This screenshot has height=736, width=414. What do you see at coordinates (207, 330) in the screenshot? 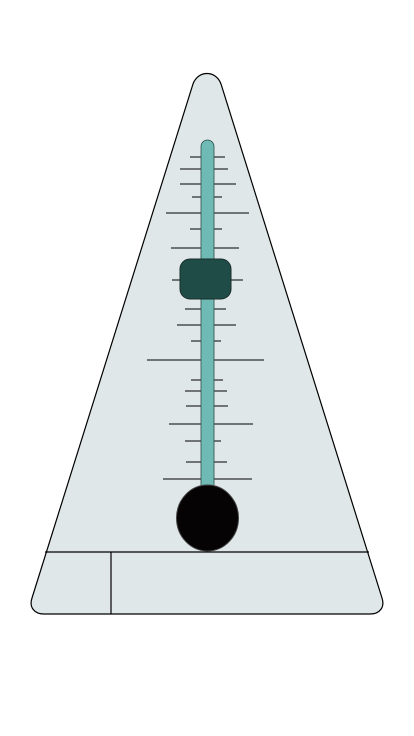
I see `pendulum-rod` at bounding box center [207, 330].